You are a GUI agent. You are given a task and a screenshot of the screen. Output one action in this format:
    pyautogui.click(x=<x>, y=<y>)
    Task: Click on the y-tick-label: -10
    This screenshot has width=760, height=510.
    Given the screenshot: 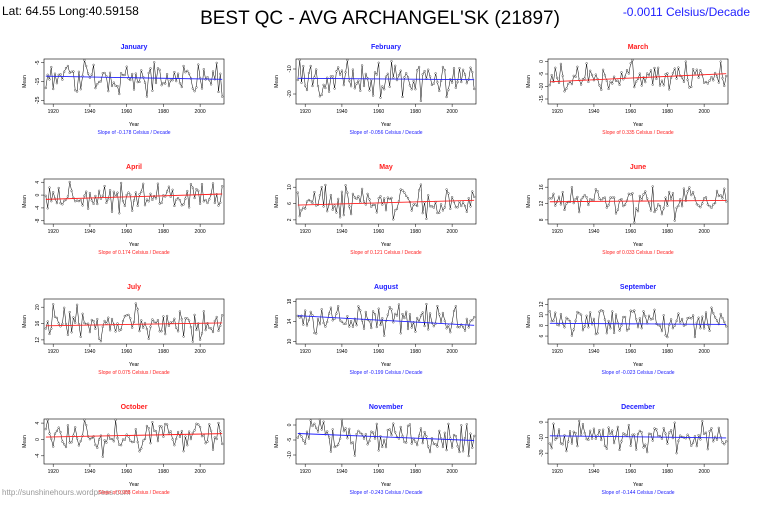 What is the action you would take?
    pyautogui.click(x=290, y=68)
    